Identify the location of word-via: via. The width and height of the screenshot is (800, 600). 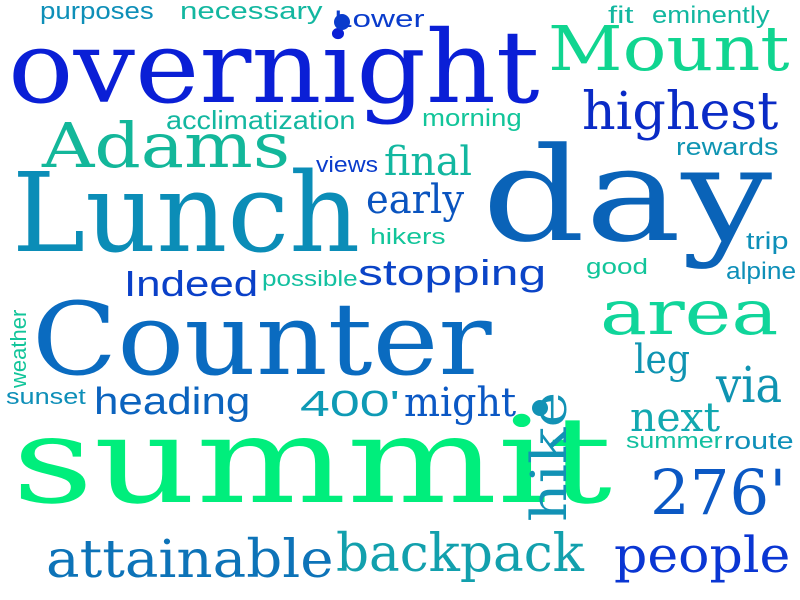
(749, 385).